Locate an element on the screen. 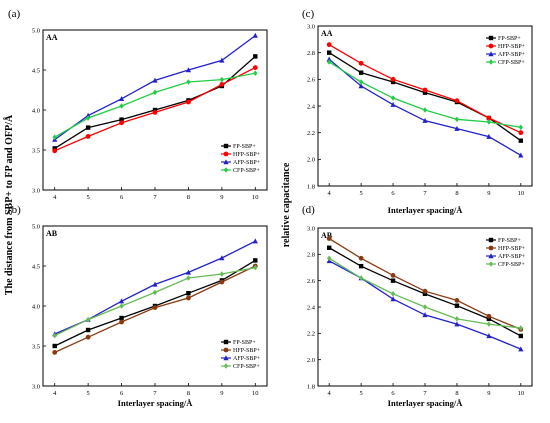  series-cfp-sbp- is located at coordinates (425, 293).